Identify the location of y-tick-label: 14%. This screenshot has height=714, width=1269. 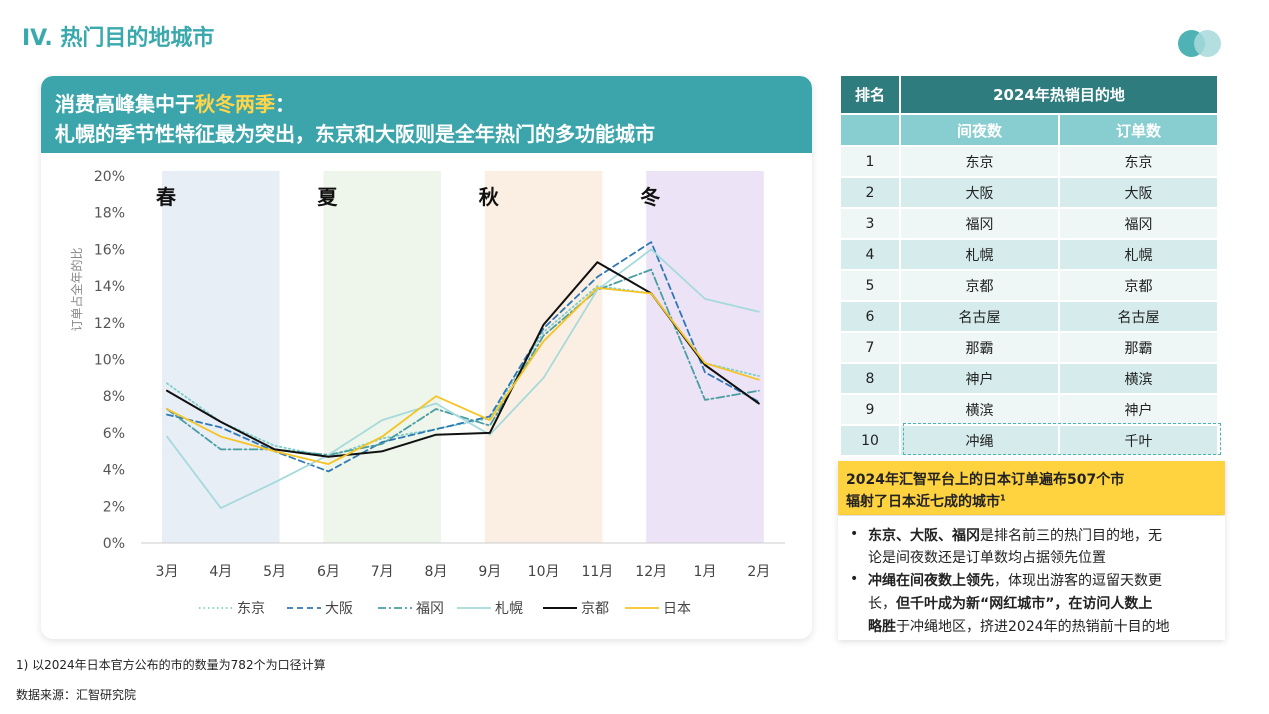
(109, 287).